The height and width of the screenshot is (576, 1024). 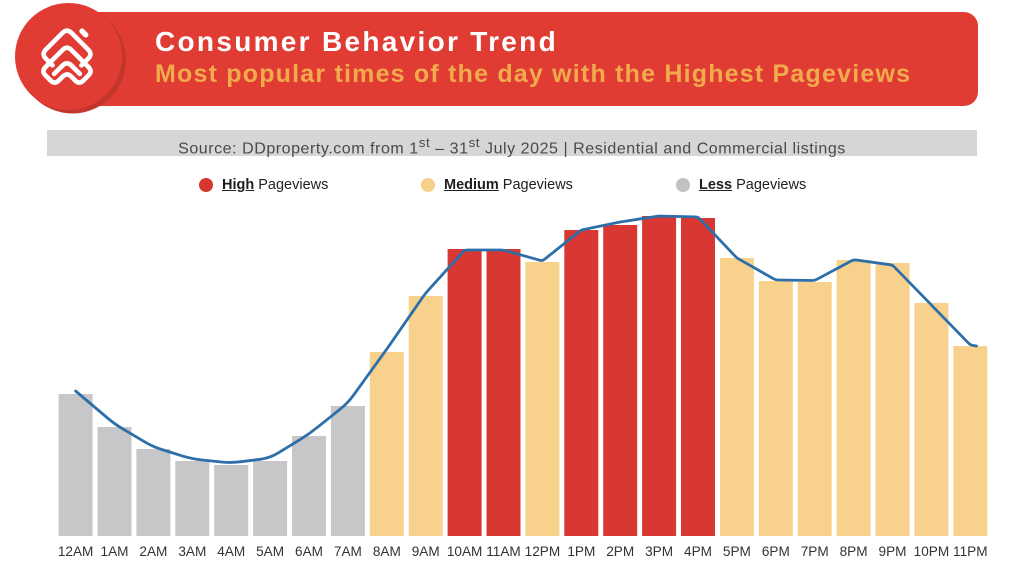 What do you see at coordinates (192, 551) in the screenshot?
I see `svg-text: 3AM` at bounding box center [192, 551].